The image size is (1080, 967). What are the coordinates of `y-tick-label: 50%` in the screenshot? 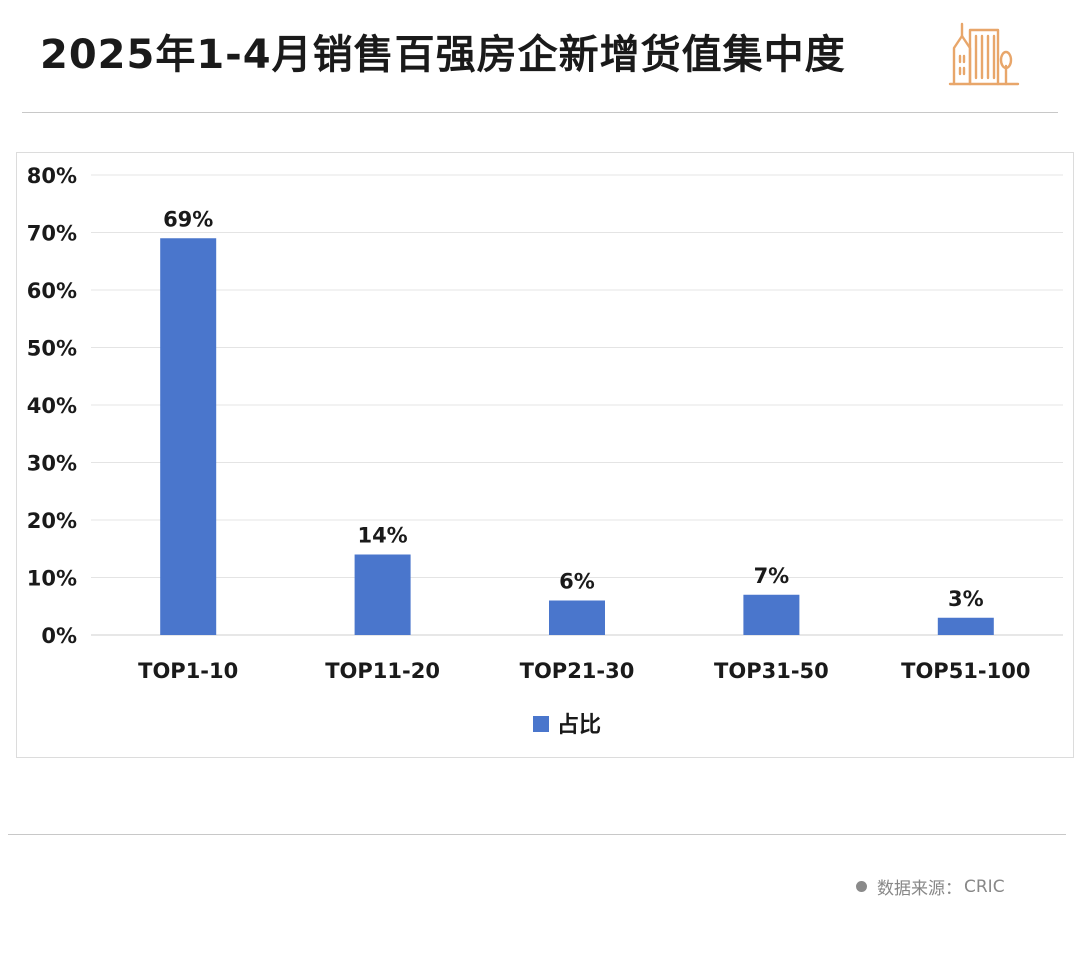 It's located at (52, 349).